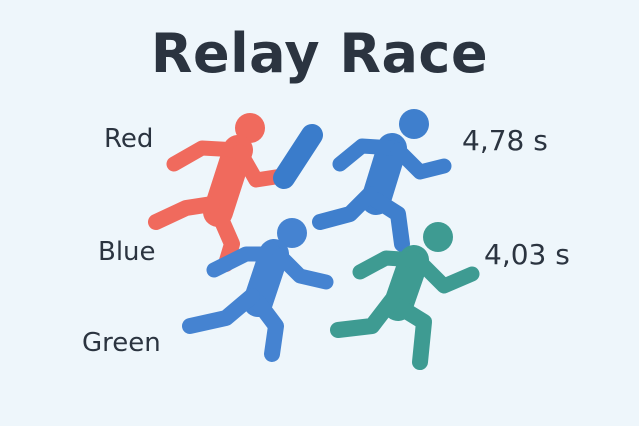  What do you see at coordinates (258, 290) in the screenshot?
I see `runner-blue-bottom-icon` at bounding box center [258, 290].